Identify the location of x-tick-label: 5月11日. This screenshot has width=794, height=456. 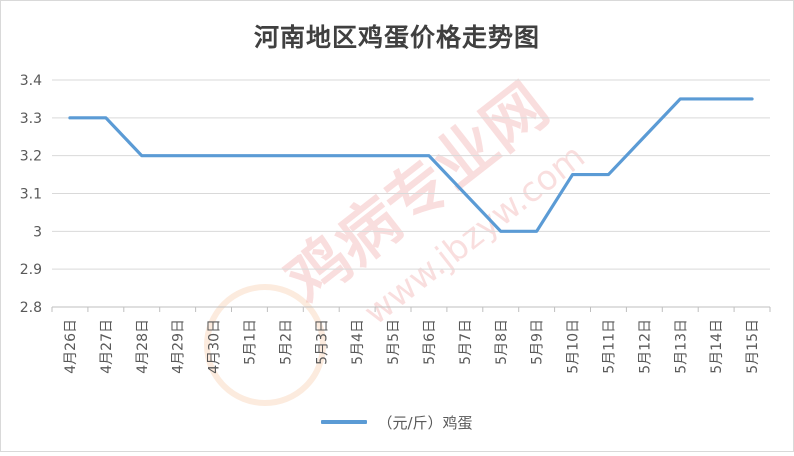
(609, 346).